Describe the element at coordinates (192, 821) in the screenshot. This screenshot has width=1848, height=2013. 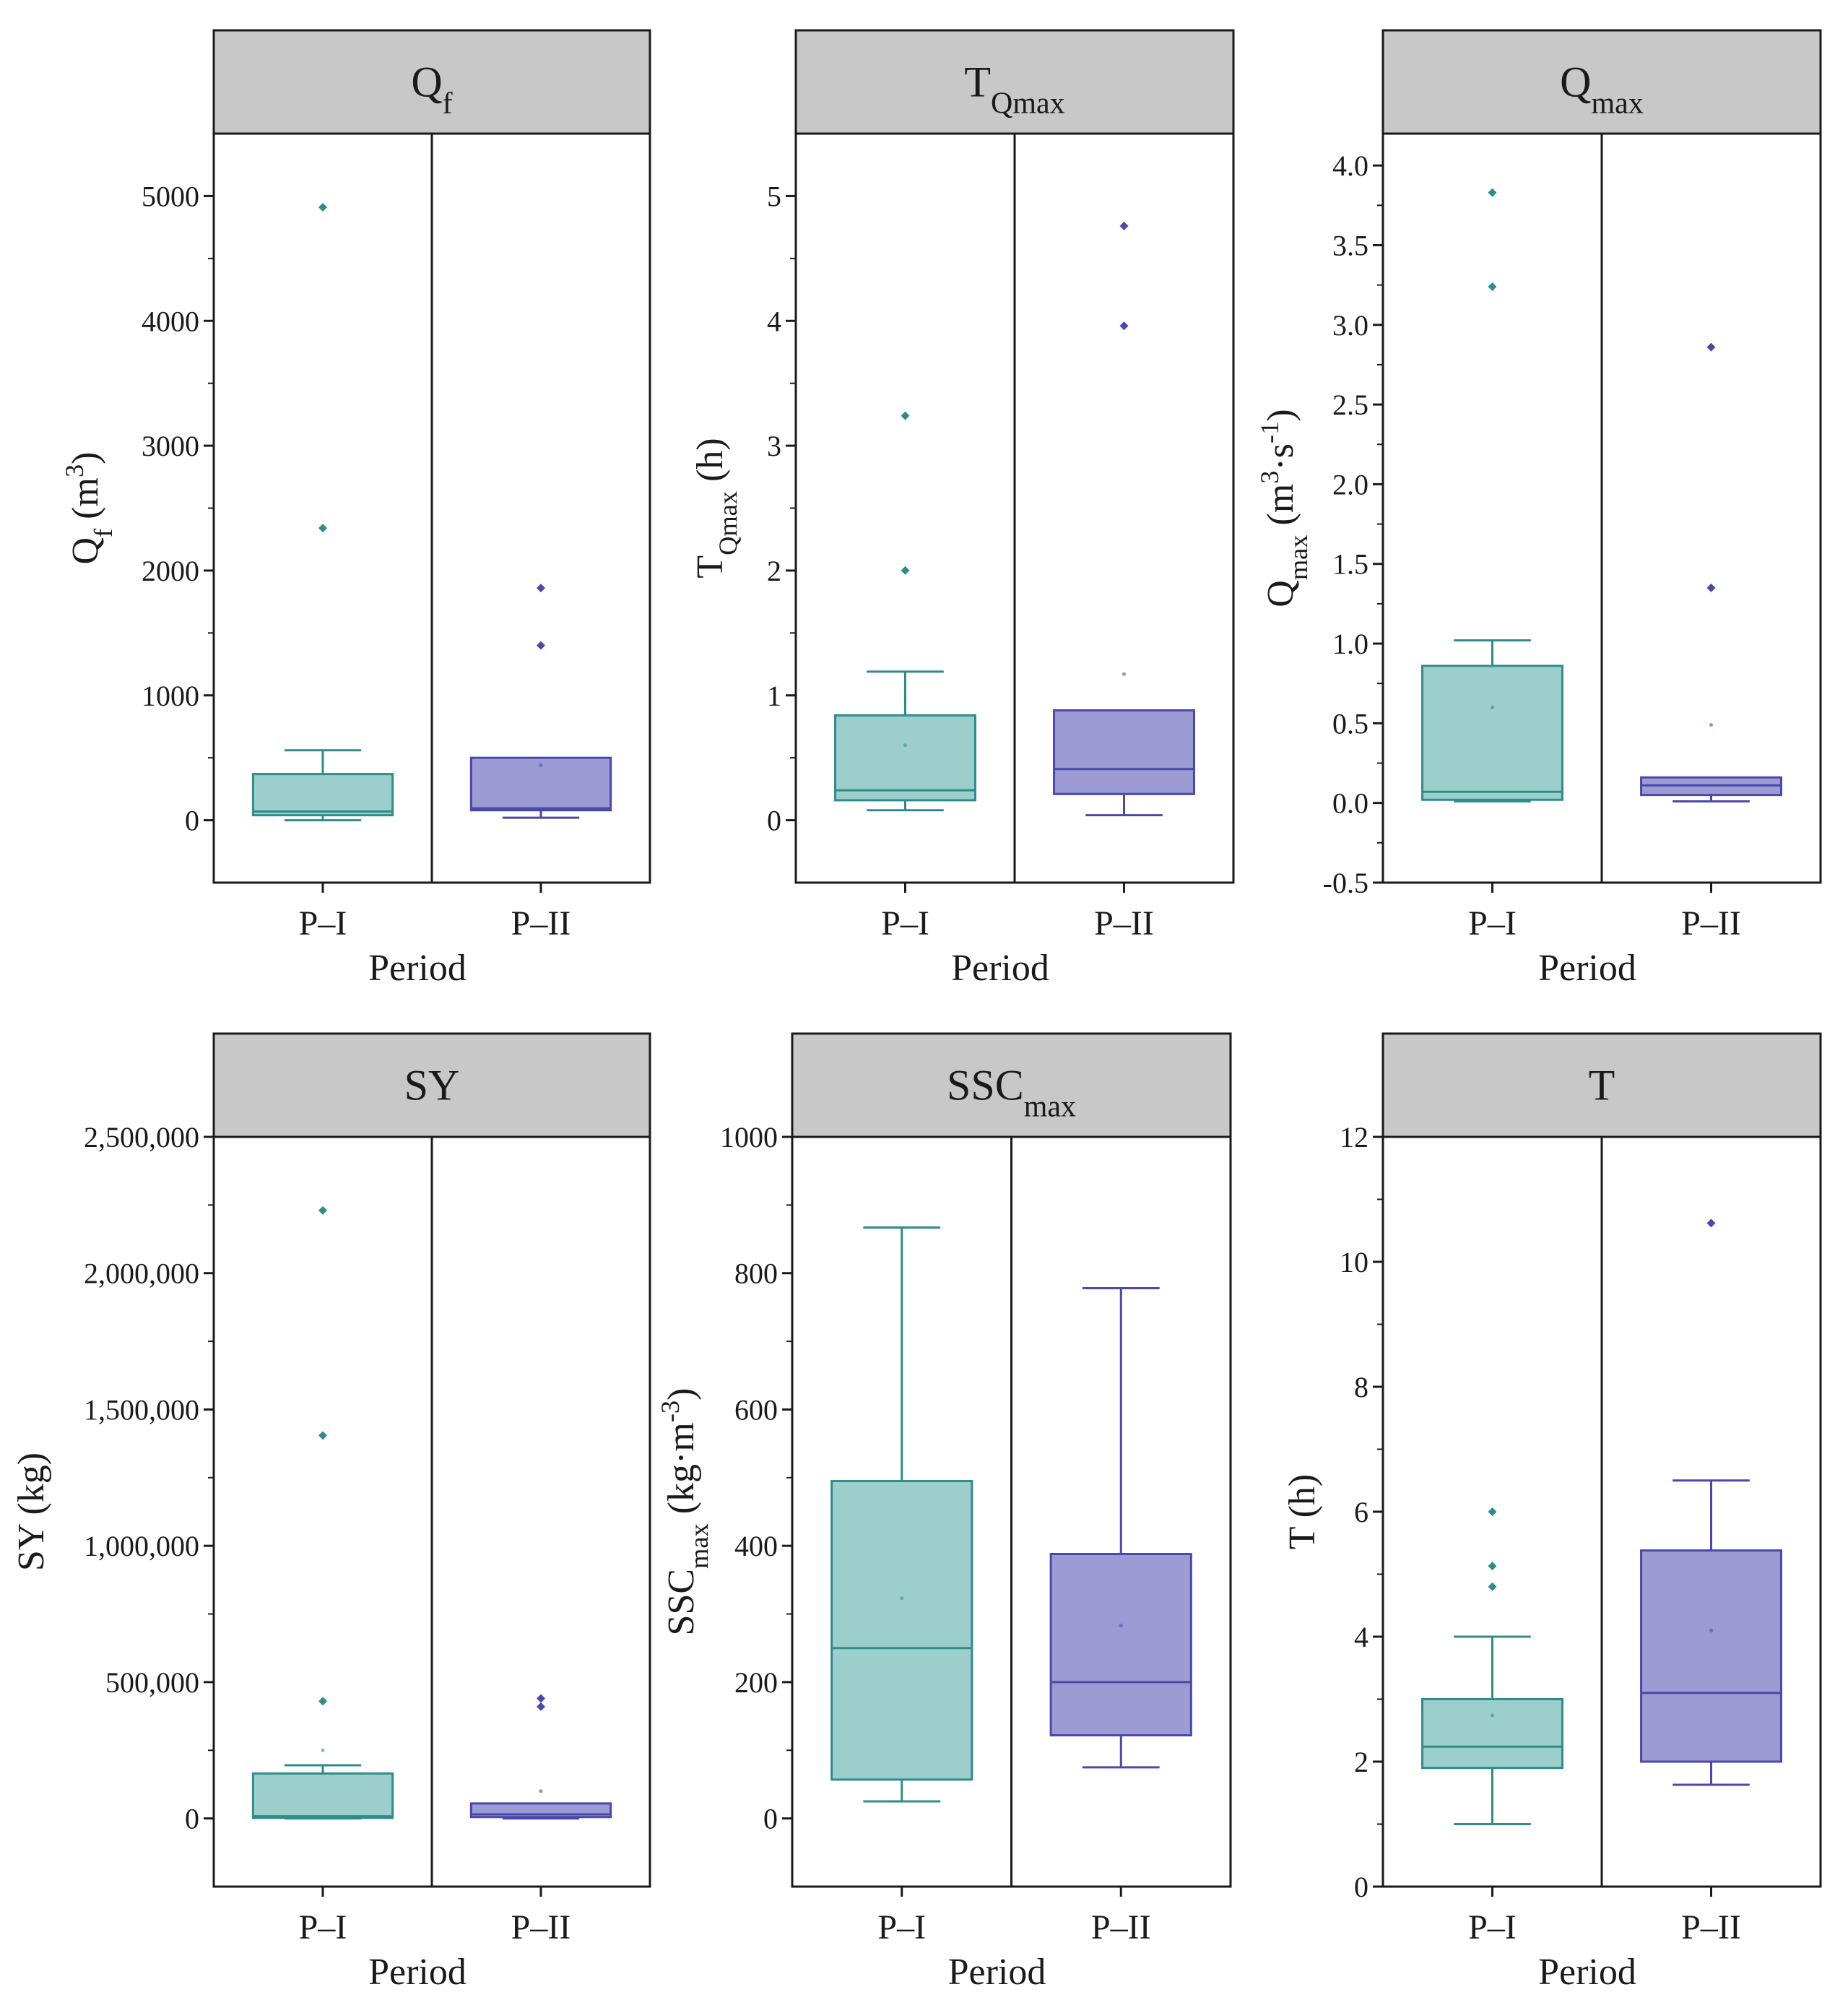
I see `qf-ytick-label: 0` at that location.